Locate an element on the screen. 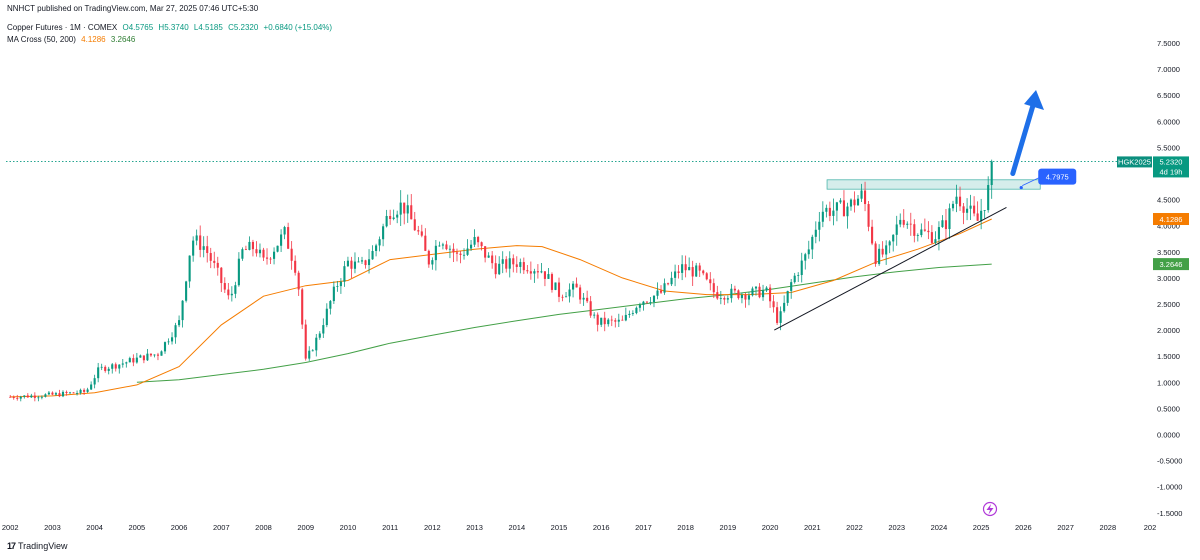  x-tick-label: 2023 is located at coordinates (896, 527).